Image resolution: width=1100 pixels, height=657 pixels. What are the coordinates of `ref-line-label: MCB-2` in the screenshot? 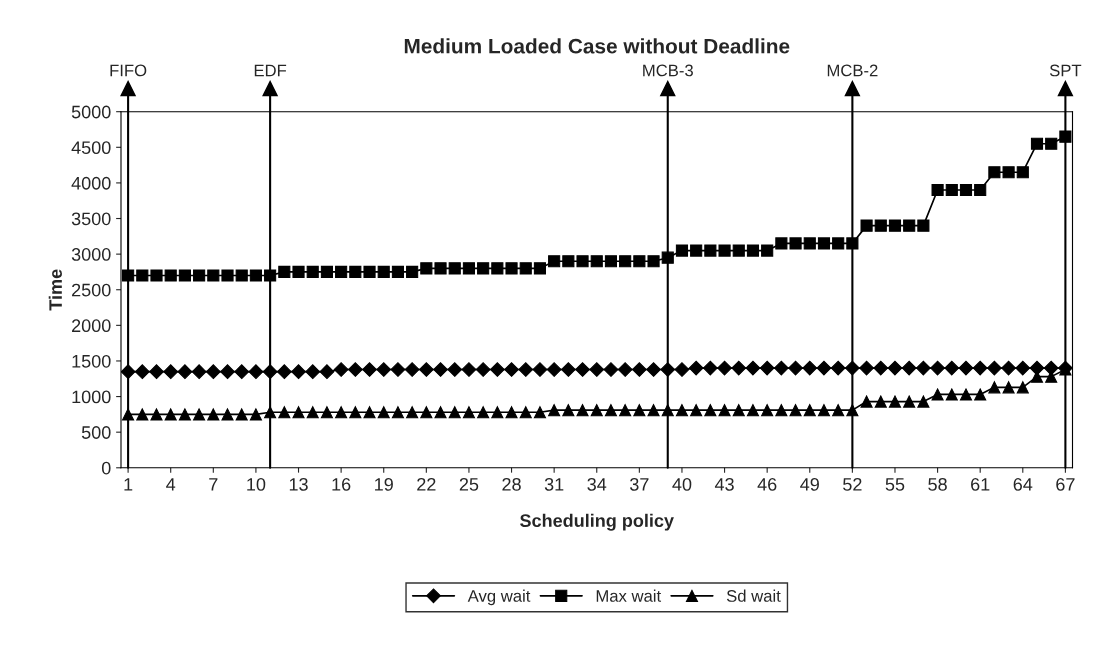 It's located at (852, 70).